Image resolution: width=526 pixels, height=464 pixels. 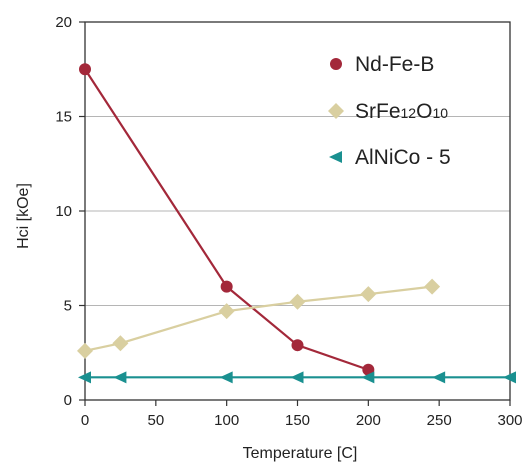 I want to click on legend-label: AlNiCo - 5, so click(x=403, y=157).